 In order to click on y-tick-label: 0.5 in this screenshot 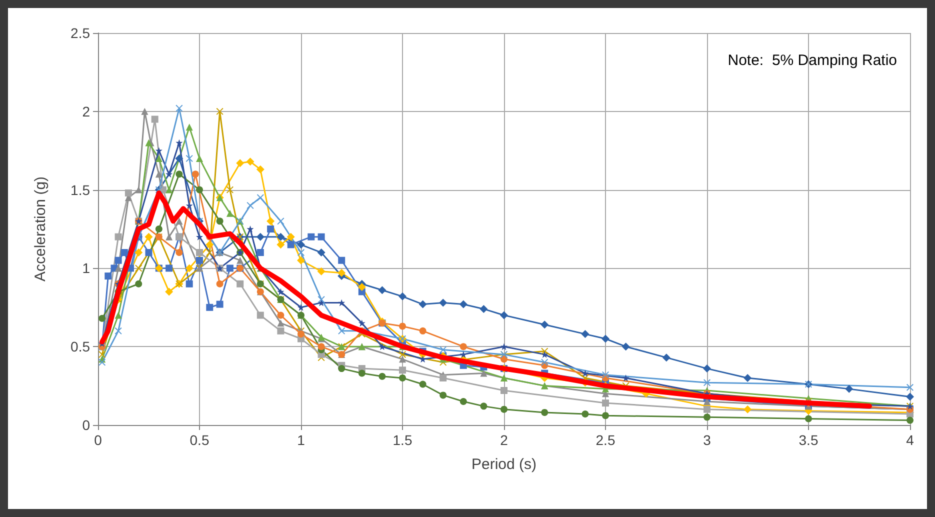, I will do `click(80, 346)`.